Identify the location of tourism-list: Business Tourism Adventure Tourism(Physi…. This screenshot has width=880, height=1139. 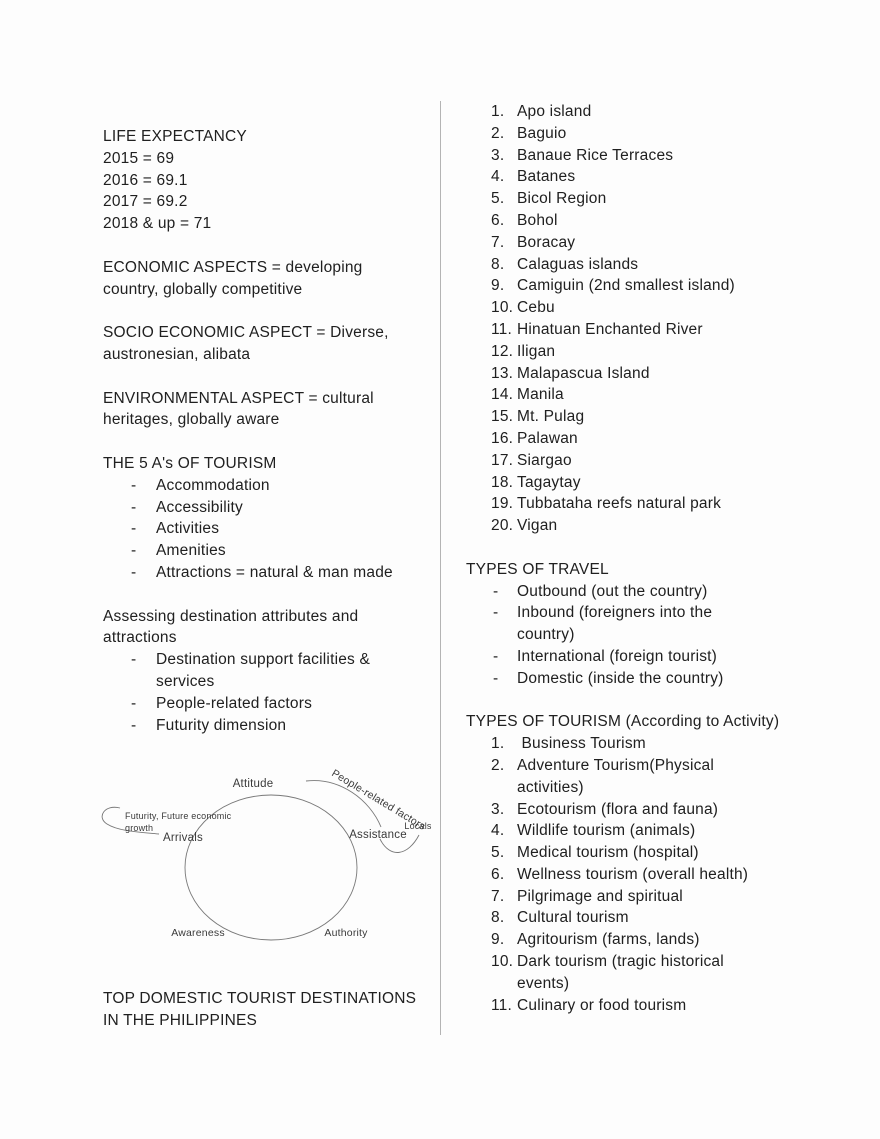
(652, 874).